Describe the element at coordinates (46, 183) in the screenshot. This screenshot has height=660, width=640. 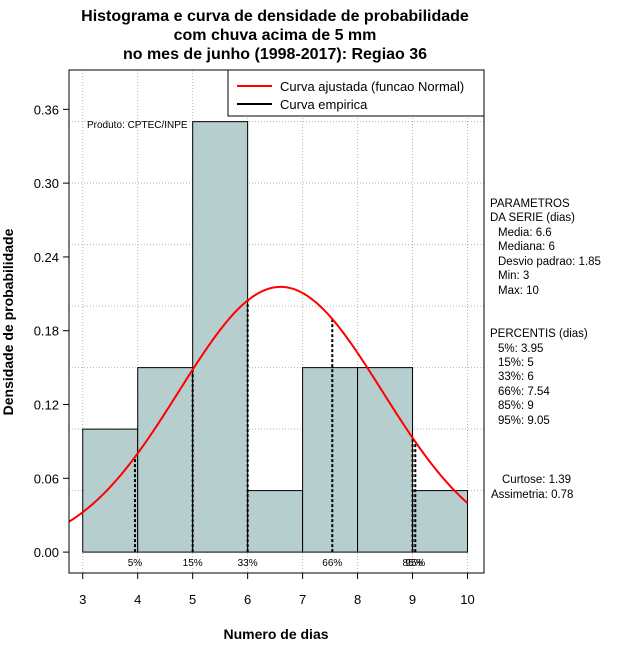
I see `y-tick-label: 0.30` at that location.